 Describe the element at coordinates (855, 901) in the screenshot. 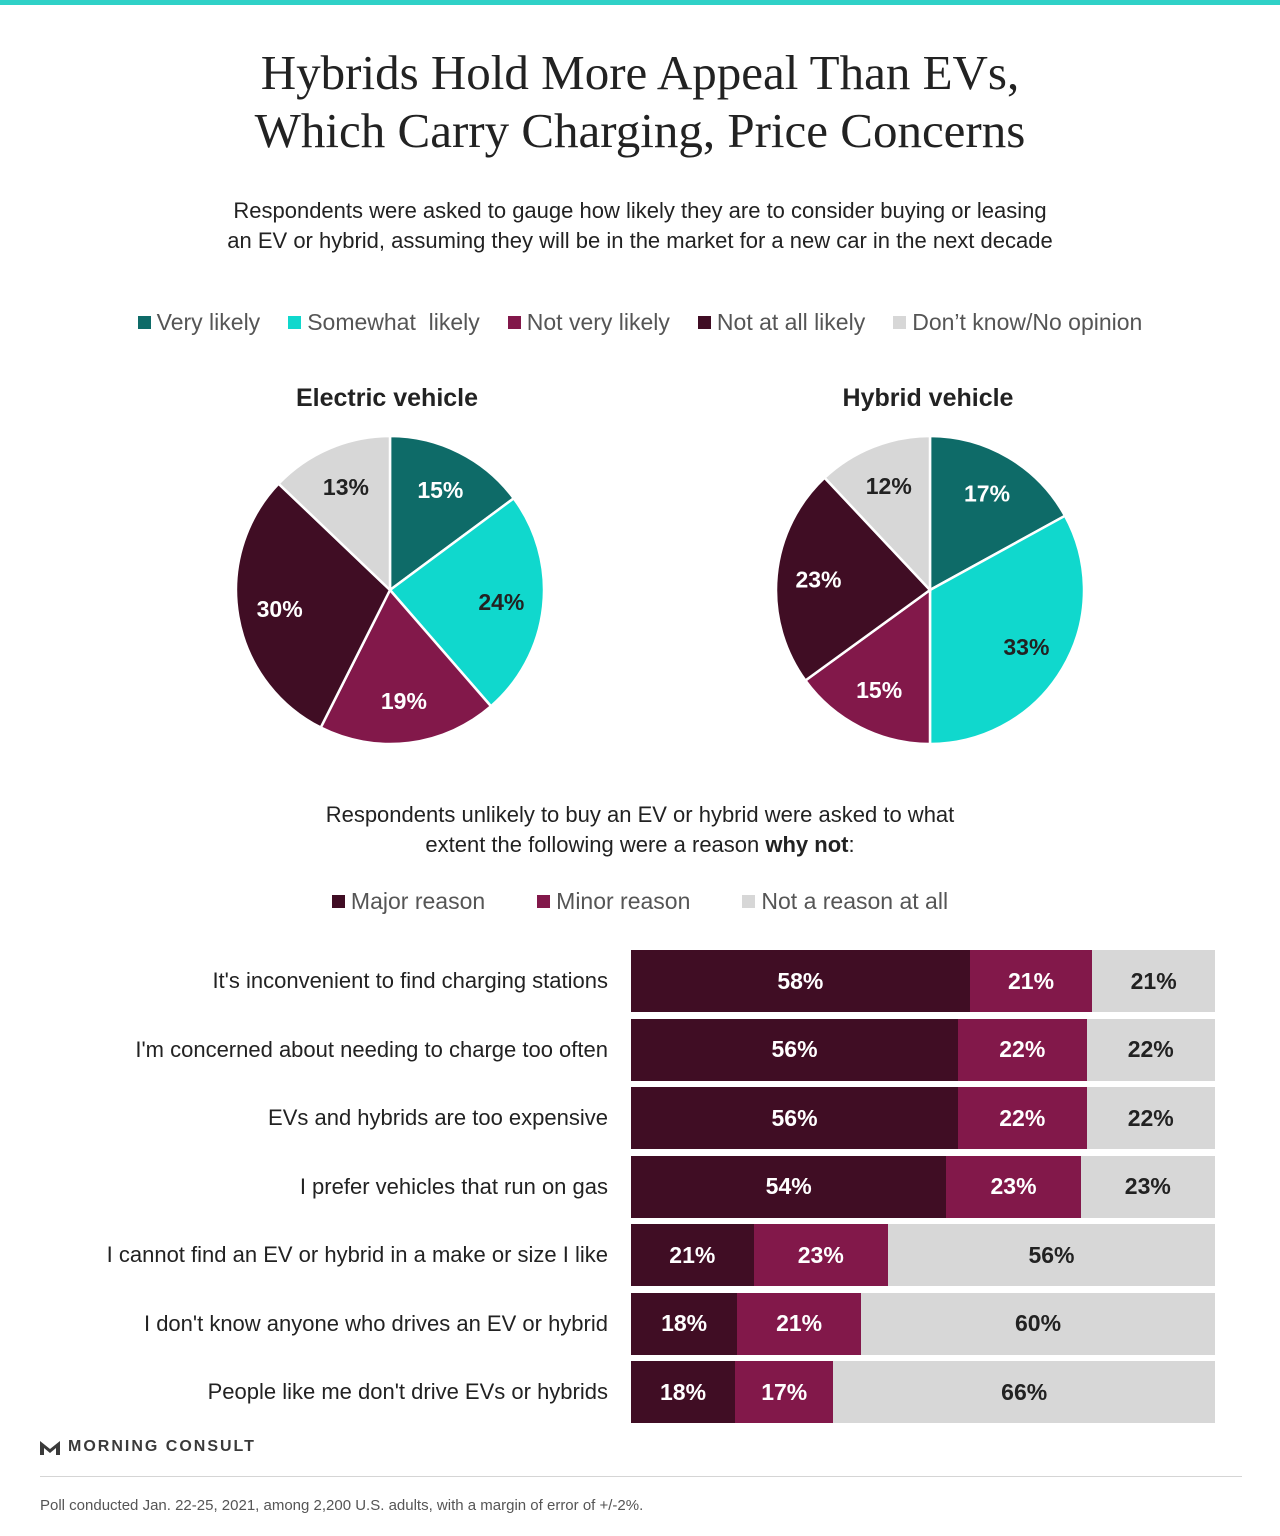

I see `legend-label: Not a reason at all` at that location.